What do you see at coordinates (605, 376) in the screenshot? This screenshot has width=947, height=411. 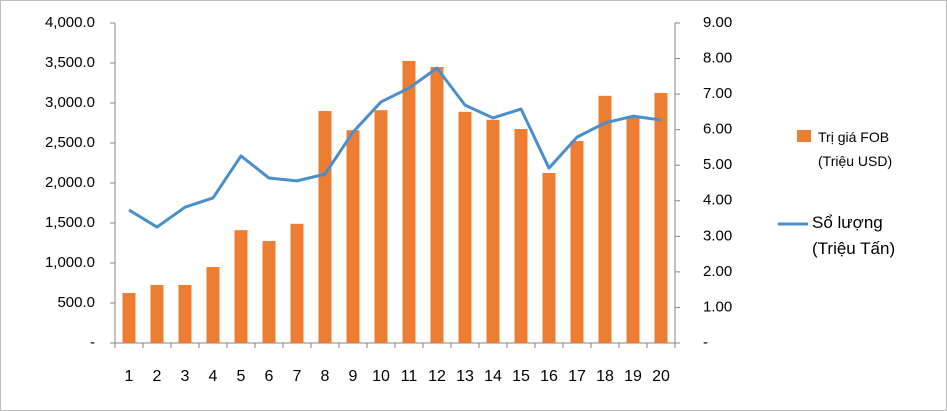 I see `x-tick-label: 18` at bounding box center [605, 376].